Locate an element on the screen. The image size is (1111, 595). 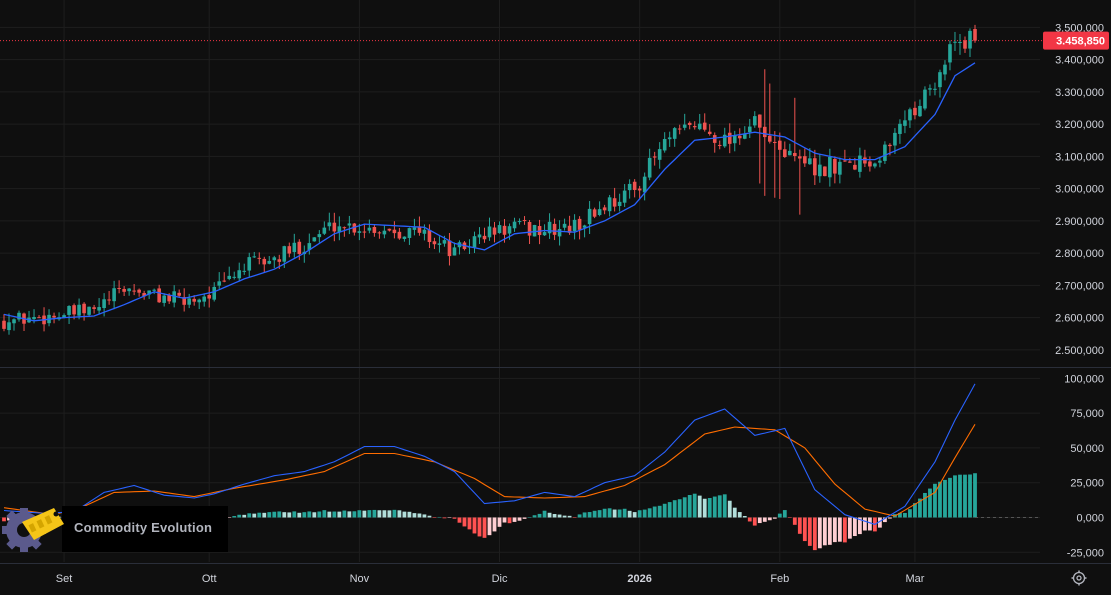
macd-histogram is located at coordinates (521, 512).